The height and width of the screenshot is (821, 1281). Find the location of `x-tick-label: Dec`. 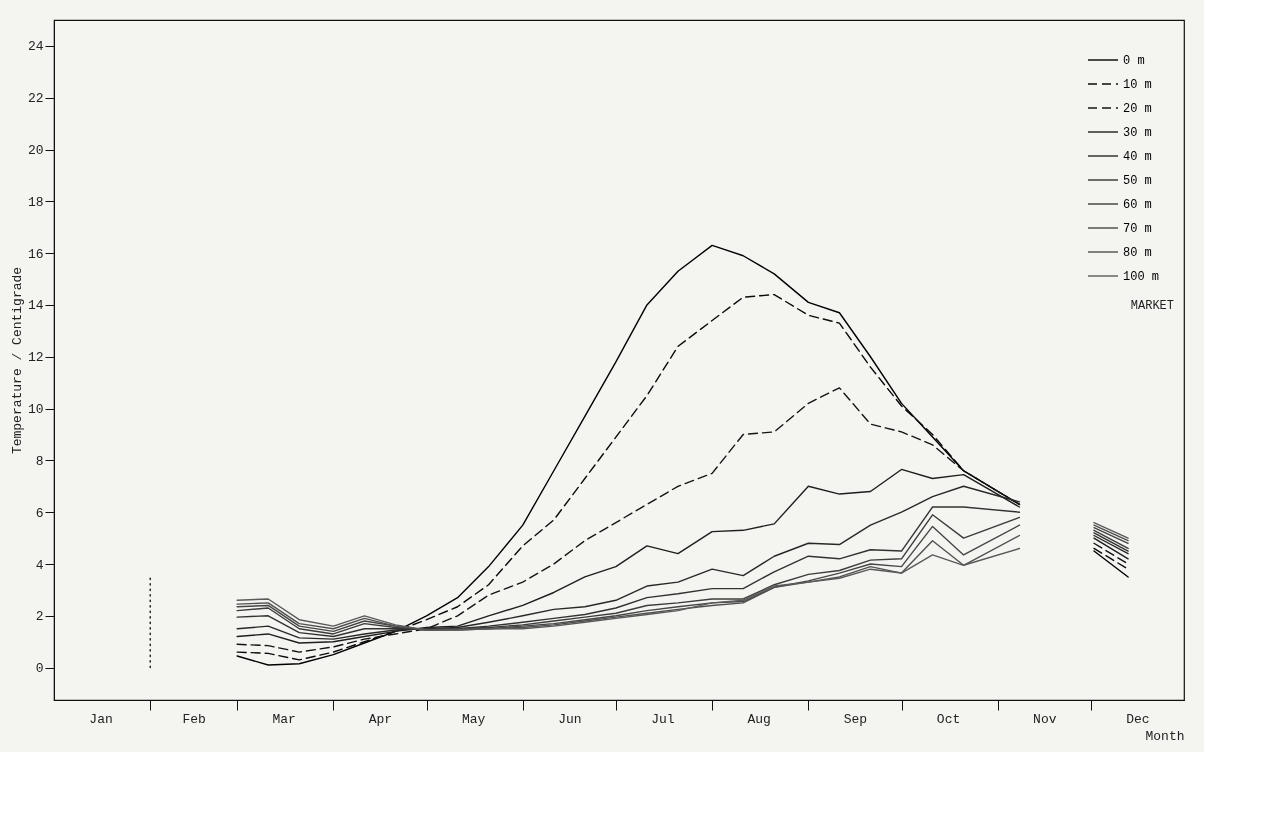

x-tick-label: Dec is located at coordinates (1138, 719).